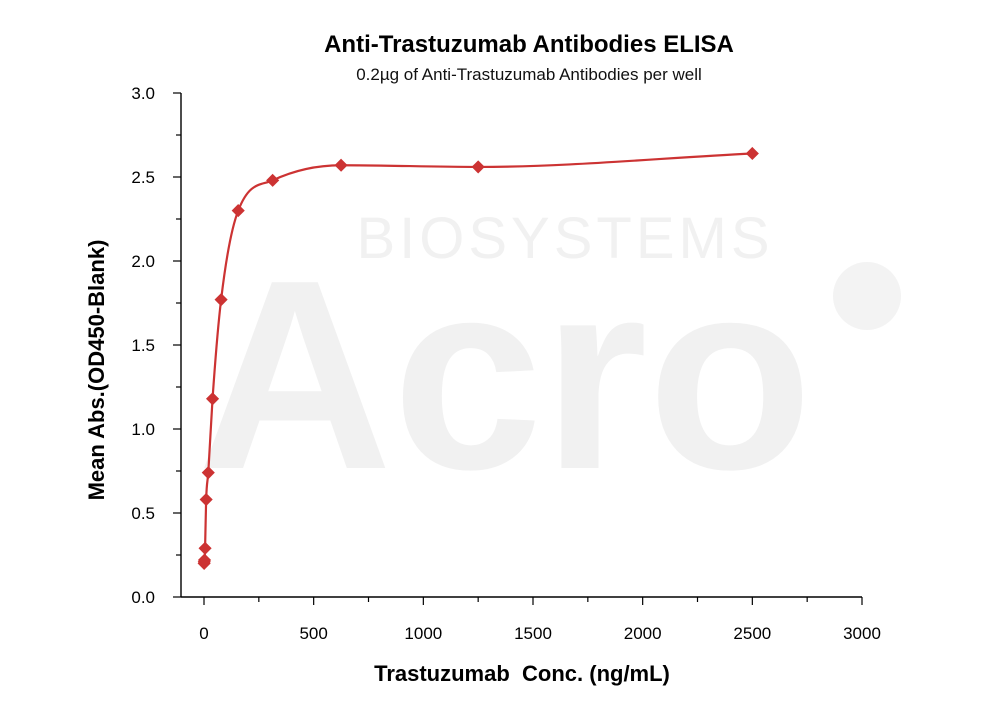 The width and height of the screenshot is (1000, 707). What do you see at coordinates (533, 633) in the screenshot?
I see `x-tick-label: 1500` at bounding box center [533, 633].